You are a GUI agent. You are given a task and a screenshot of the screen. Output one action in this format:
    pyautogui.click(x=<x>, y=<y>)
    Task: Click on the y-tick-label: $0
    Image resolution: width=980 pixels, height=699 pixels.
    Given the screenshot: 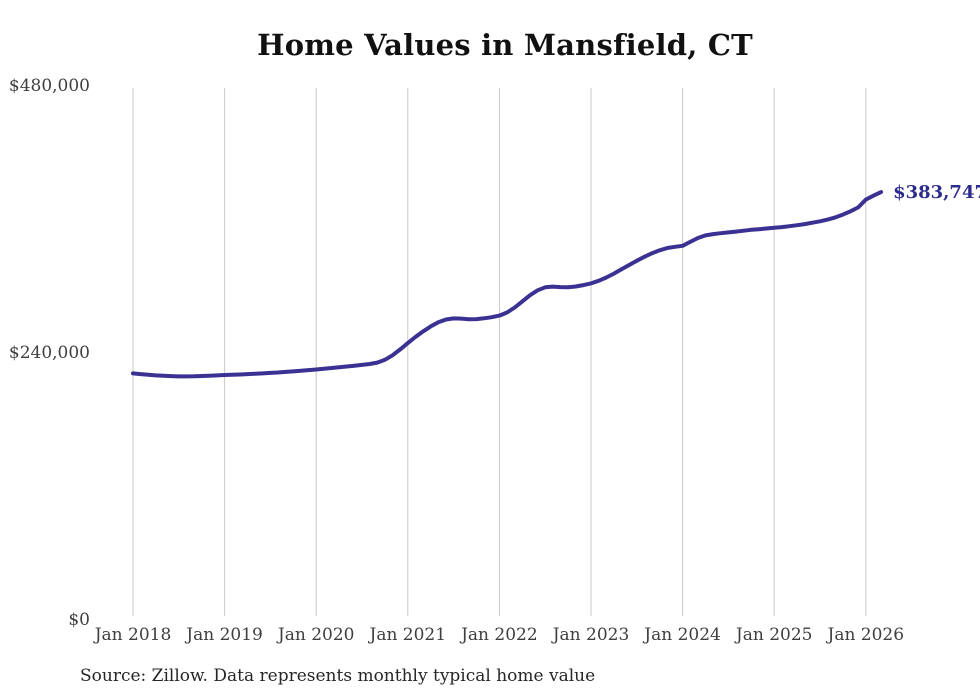 What is the action you would take?
    pyautogui.click(x=79, y=620)
    